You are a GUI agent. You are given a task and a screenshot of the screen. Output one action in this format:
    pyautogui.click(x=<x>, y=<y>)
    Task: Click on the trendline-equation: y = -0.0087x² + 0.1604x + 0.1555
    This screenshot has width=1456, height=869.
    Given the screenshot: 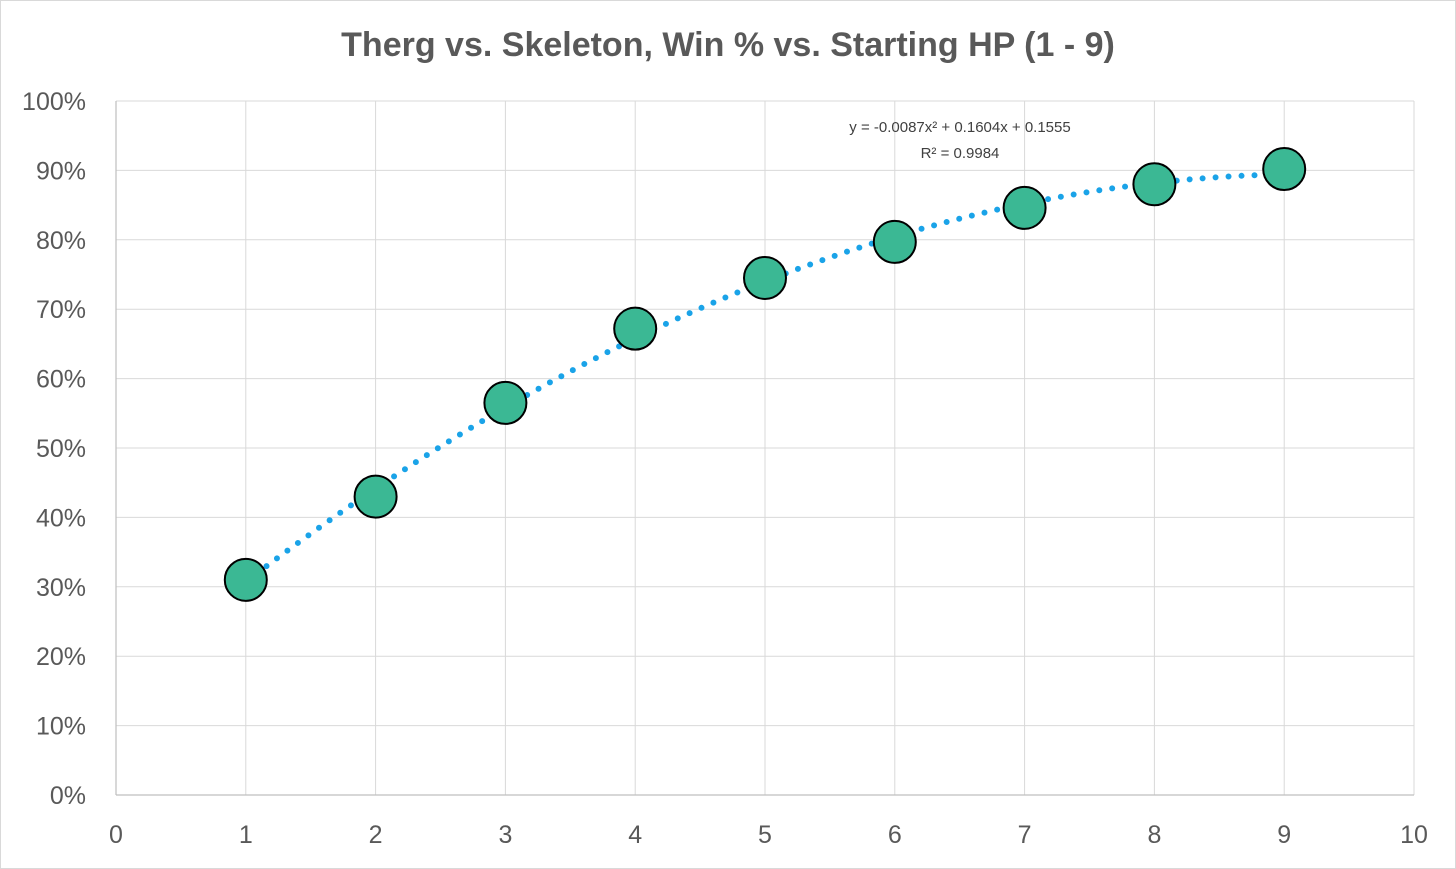 What is the action you would take?
    pyautogui.click(x=959, y=127)
    